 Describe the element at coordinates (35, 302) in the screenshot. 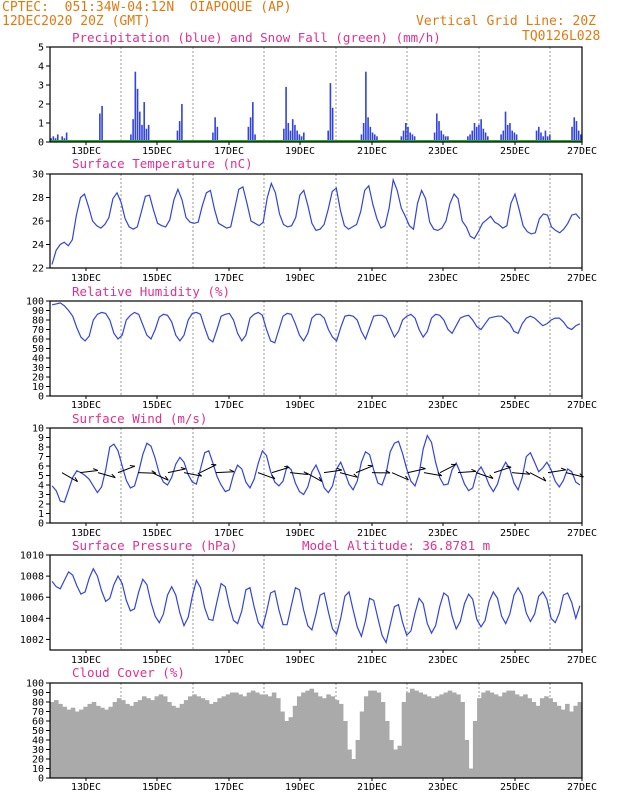

I see `y-tick-label: 100` at that location.